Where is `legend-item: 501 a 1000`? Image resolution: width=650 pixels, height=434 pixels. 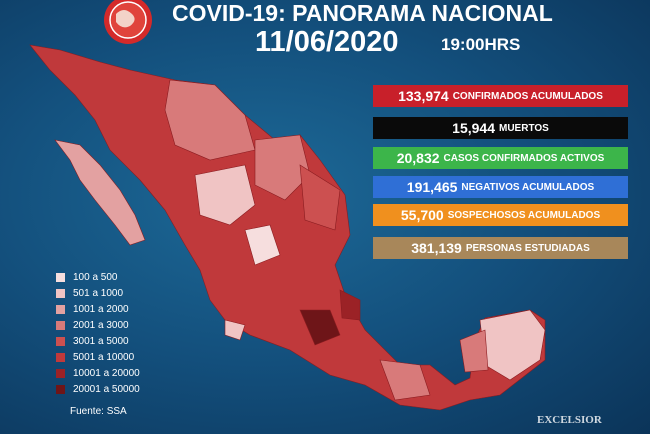
legend-item: 501 a 1000 is located at coordinates (89, 293).